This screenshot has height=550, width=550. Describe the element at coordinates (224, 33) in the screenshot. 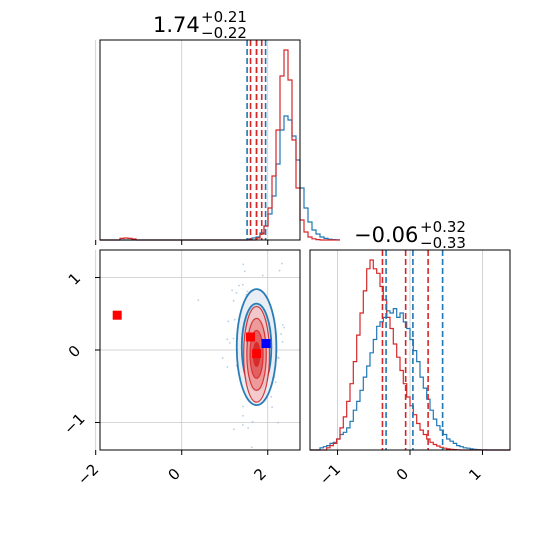

I see `title-param-1-minus: −0.22` at that location.